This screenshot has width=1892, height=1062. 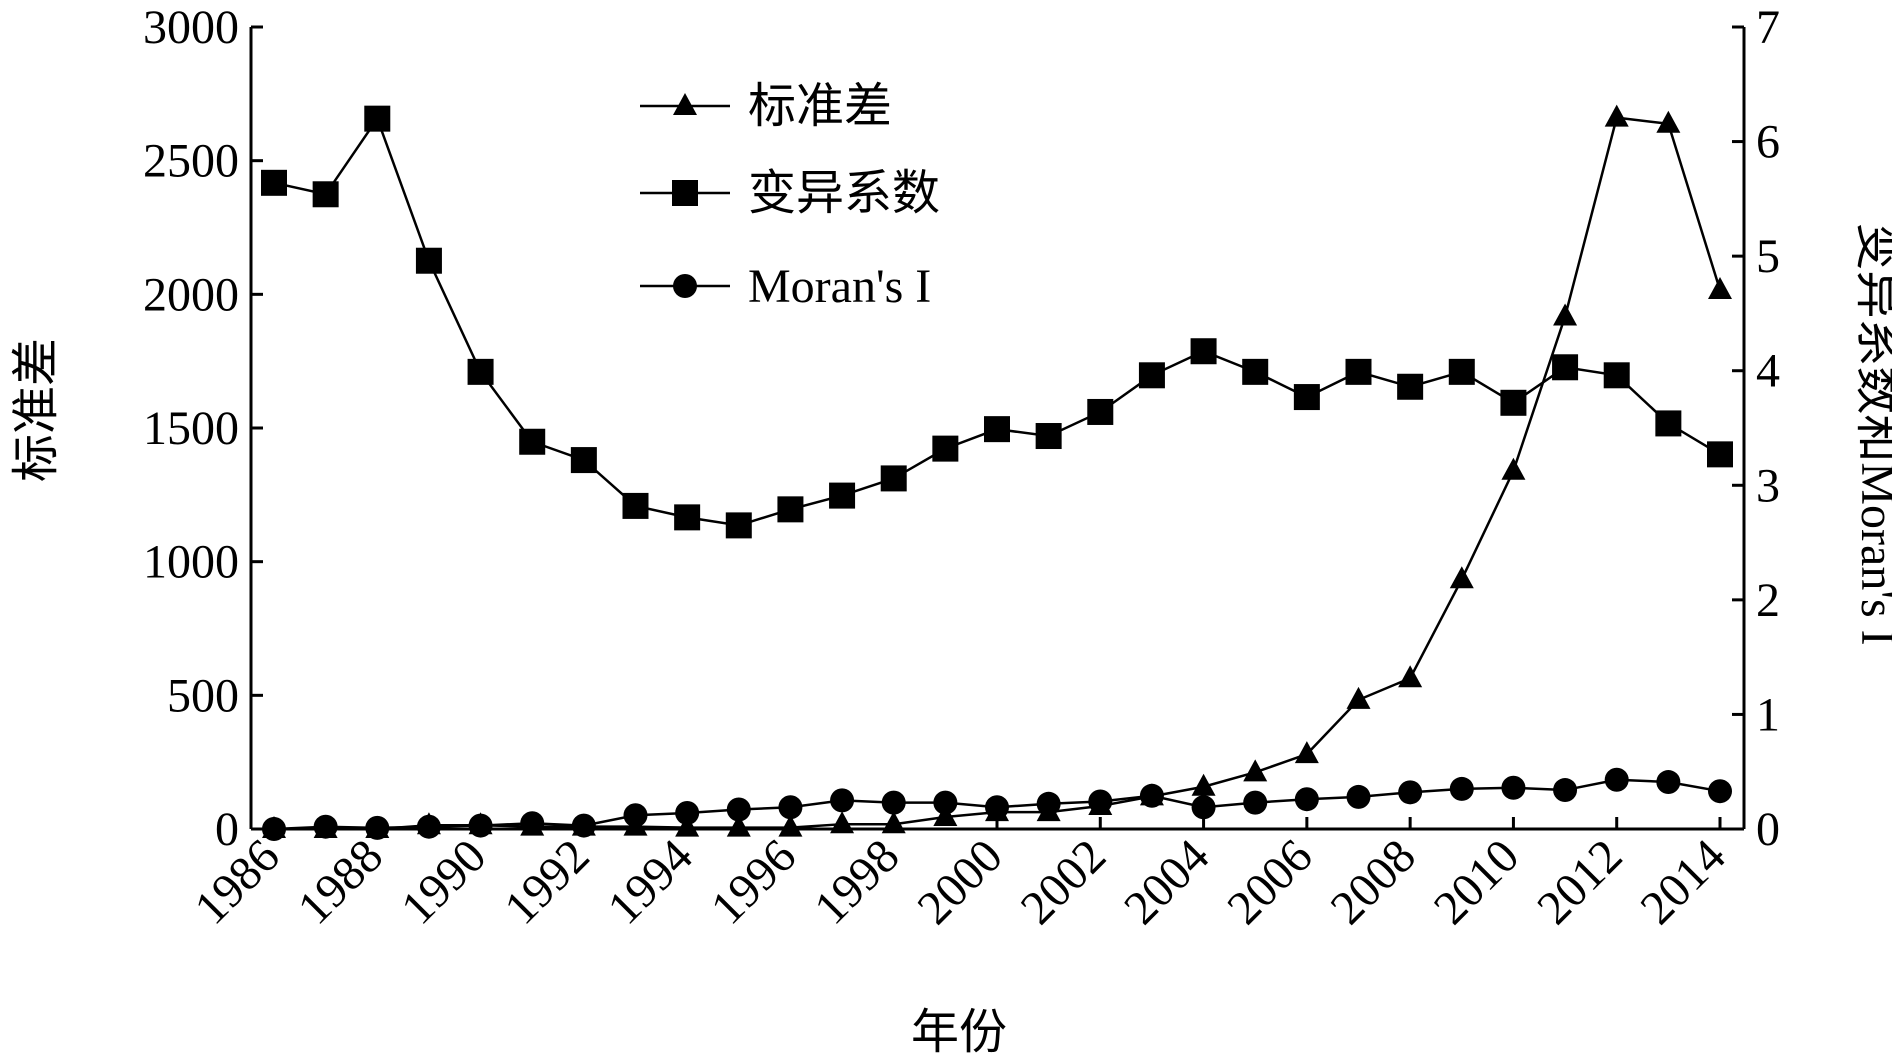 I want to click on y2-tick-label: 1, so click(x=1768, y=714).